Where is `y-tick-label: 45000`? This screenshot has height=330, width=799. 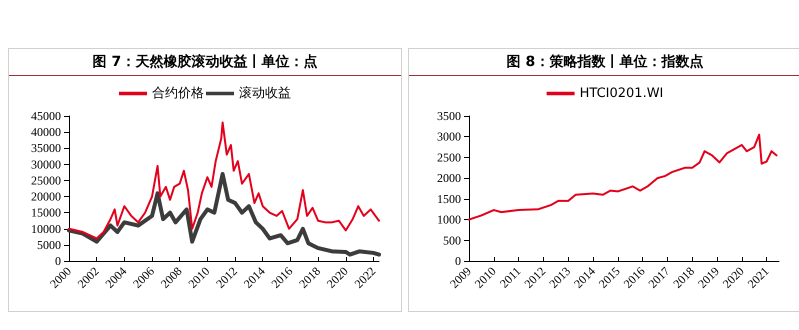
y-tick-label: 45000 is located at coordinates (46, 116).